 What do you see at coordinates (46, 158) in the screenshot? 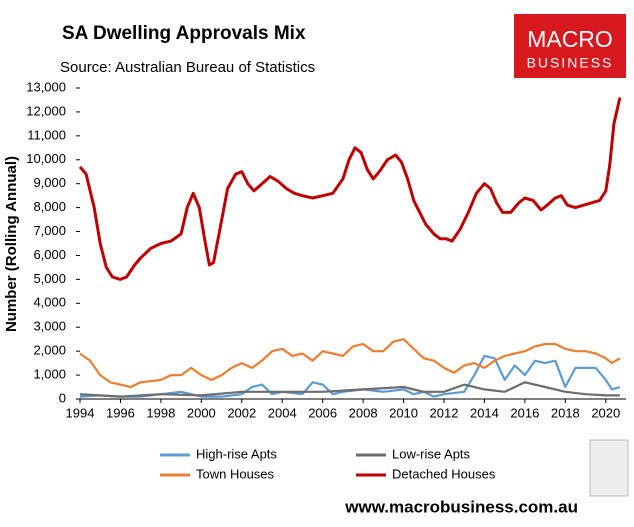
I see `y-tick-label: 10,000` at bounding box center [46, 158].